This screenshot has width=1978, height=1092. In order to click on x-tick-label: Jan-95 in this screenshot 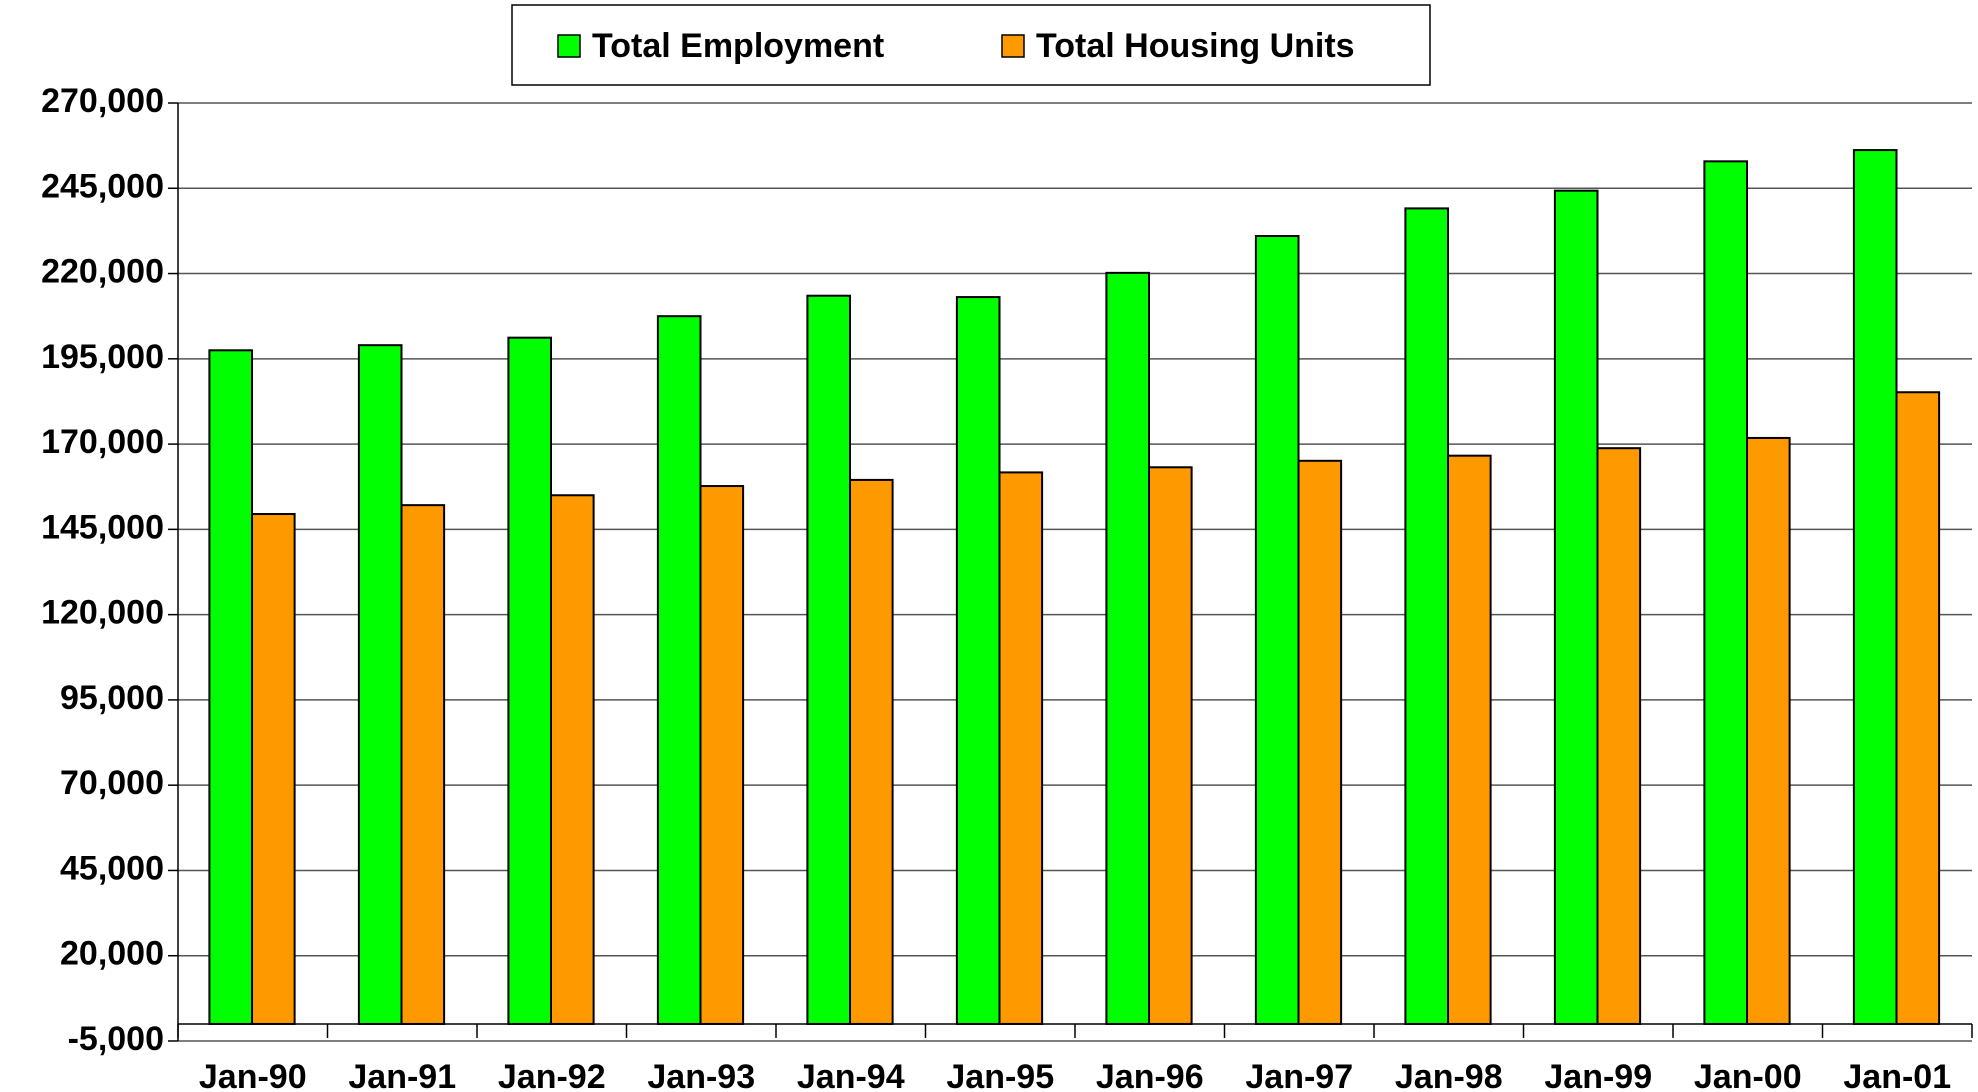, I will do `click(1000, 1075)`.